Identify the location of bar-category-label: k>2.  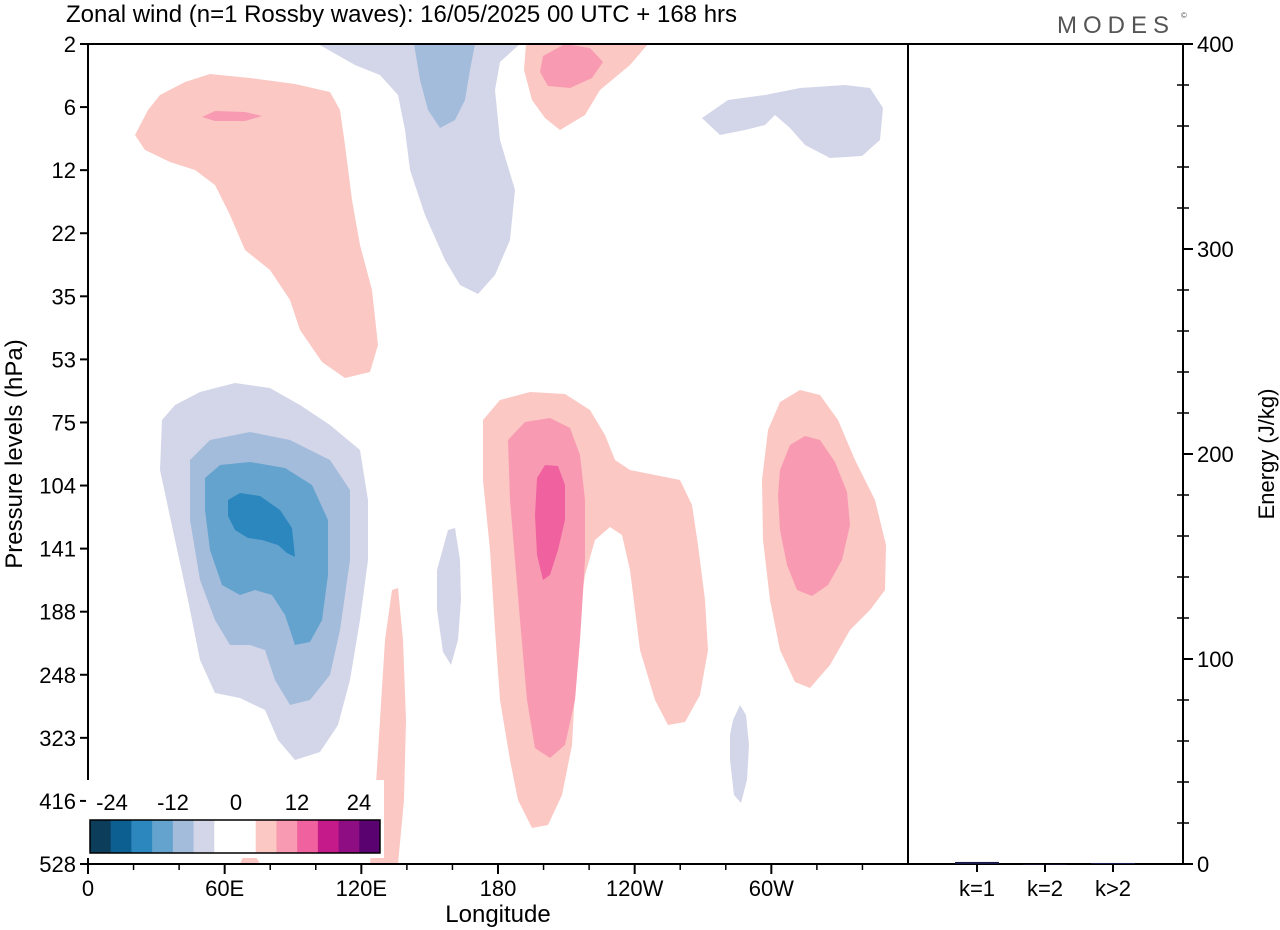
(1113, 888).